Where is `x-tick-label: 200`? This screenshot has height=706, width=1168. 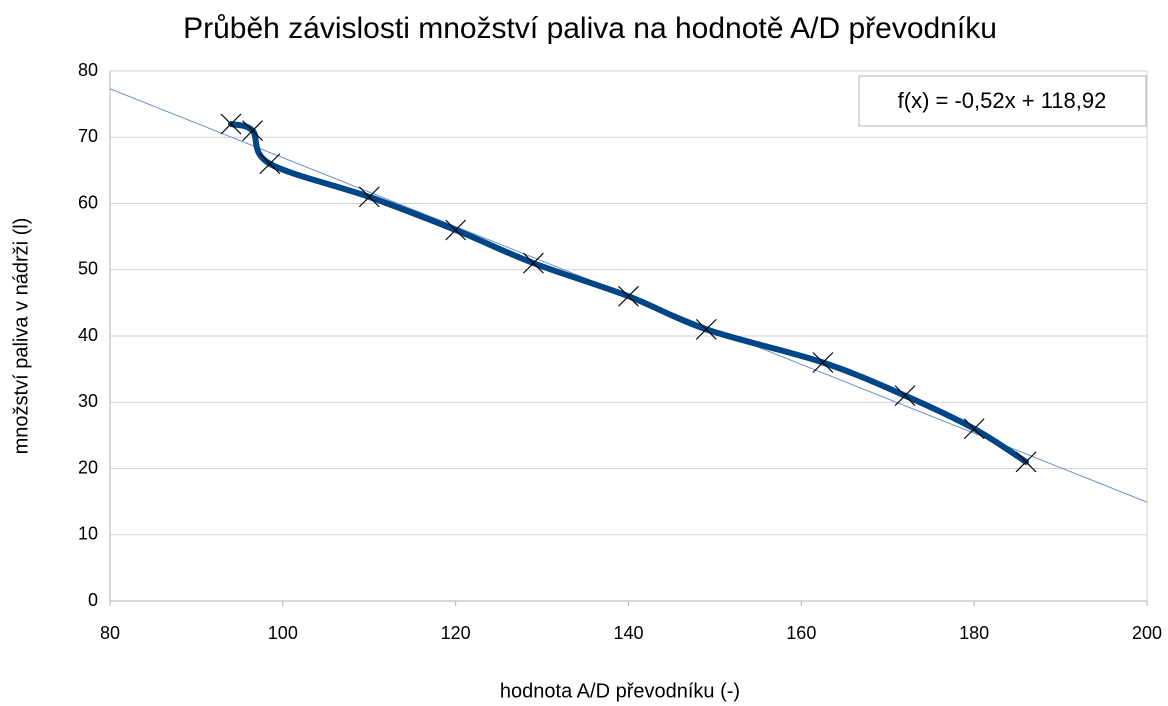 x-tick-label: 200 is located at coordinates (1147, 633).